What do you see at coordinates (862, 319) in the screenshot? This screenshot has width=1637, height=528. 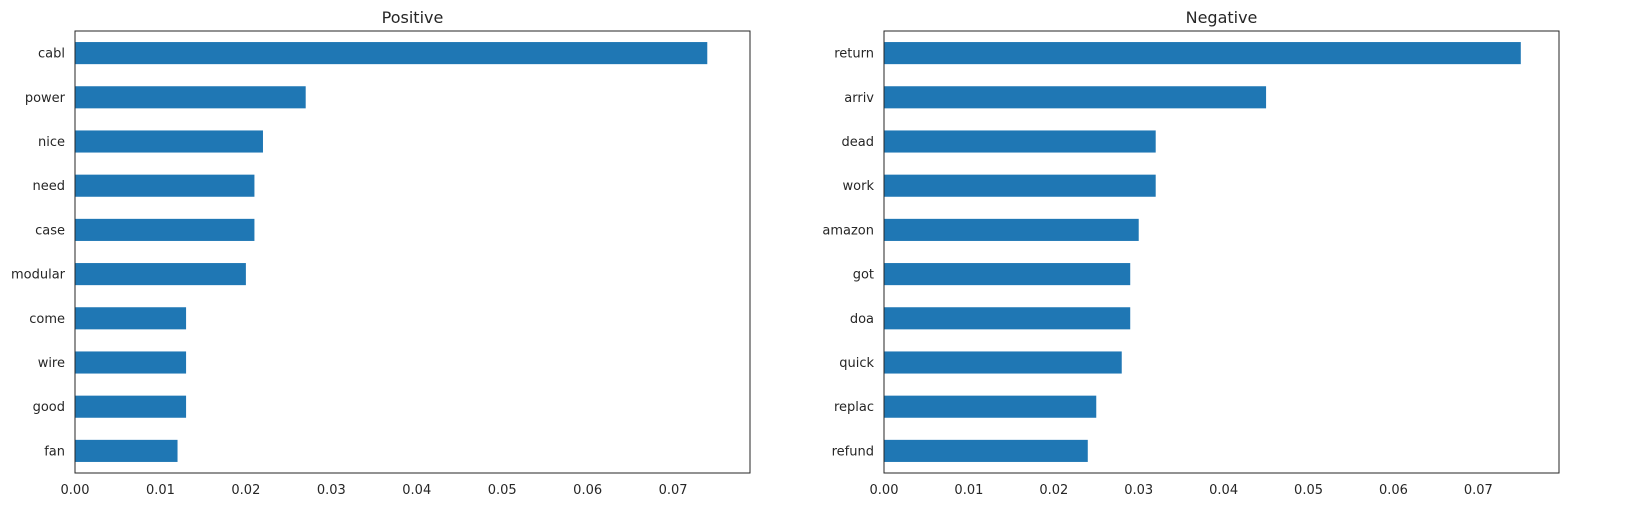 I see `y-tick-label-doa: doa` at bounding box center [862, 319].